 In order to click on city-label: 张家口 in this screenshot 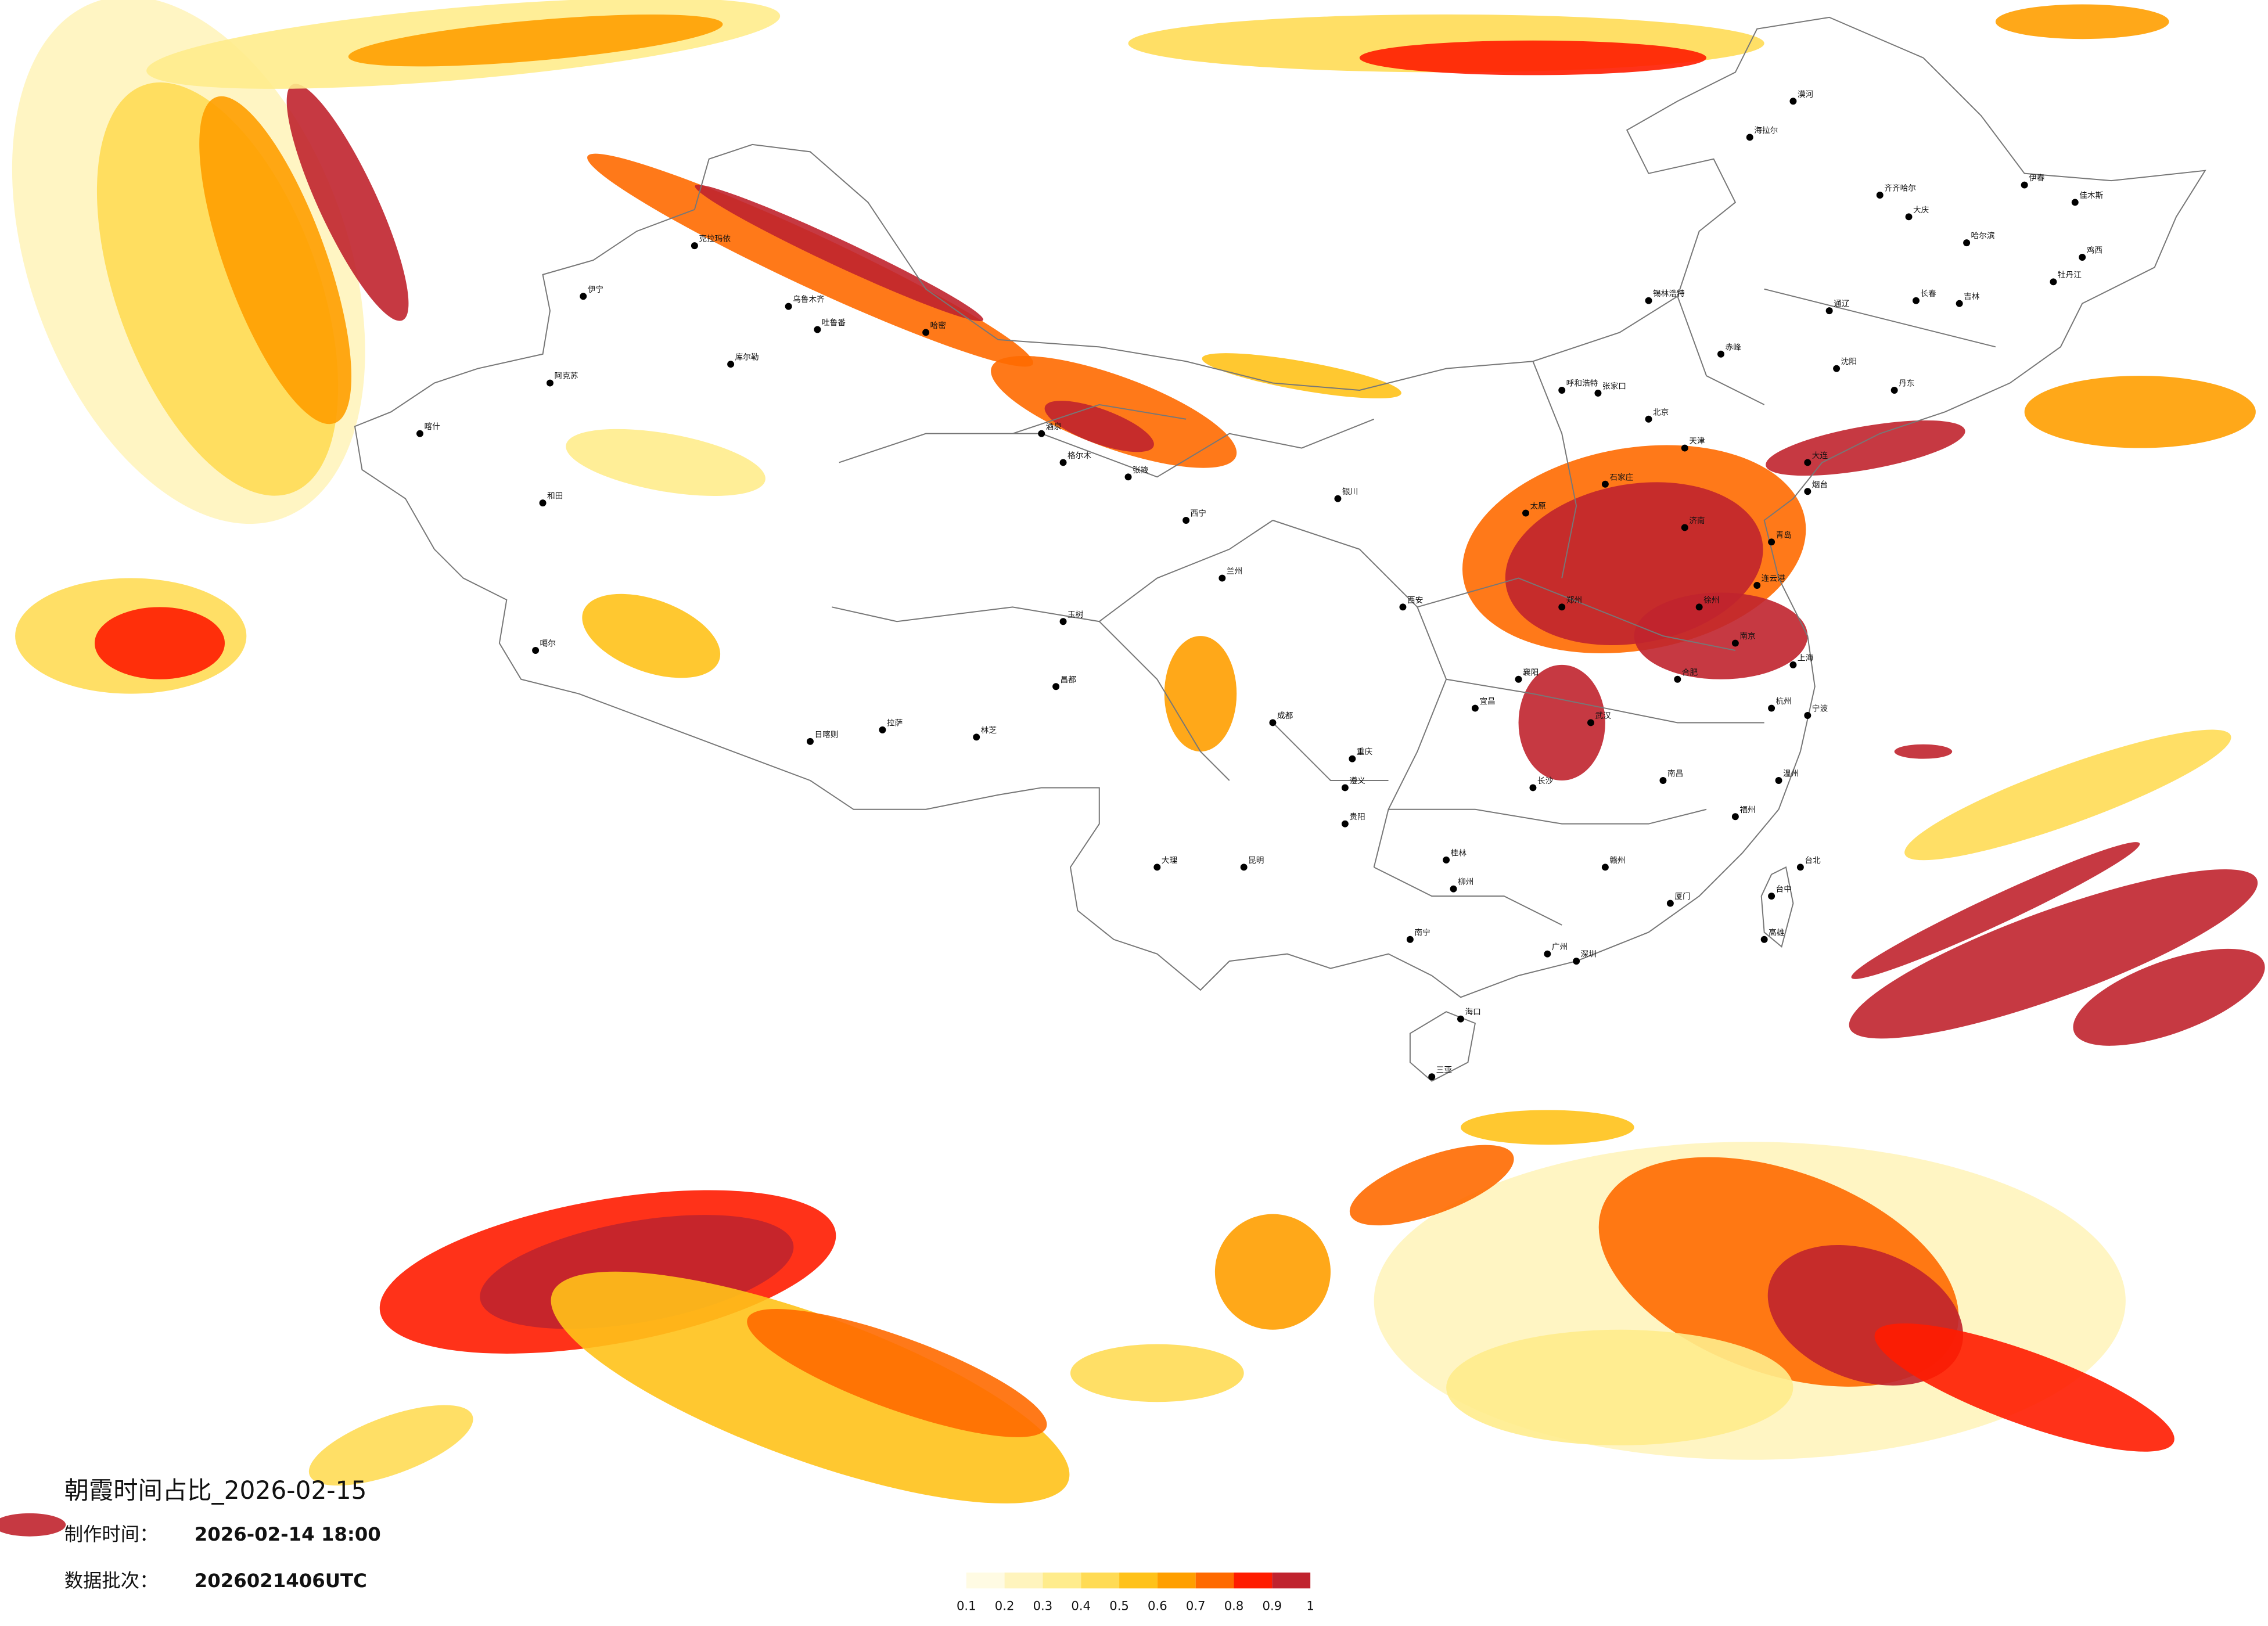, I will do `click(1614, 387)`.